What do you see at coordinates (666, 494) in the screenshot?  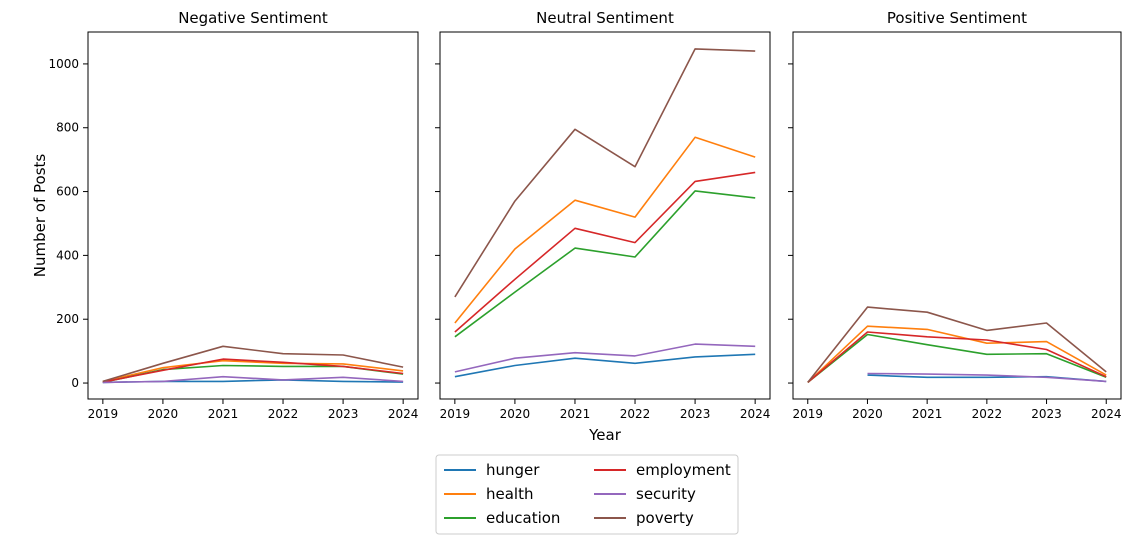 I see `legend-label-security: security` at bounding box center [666, 494].